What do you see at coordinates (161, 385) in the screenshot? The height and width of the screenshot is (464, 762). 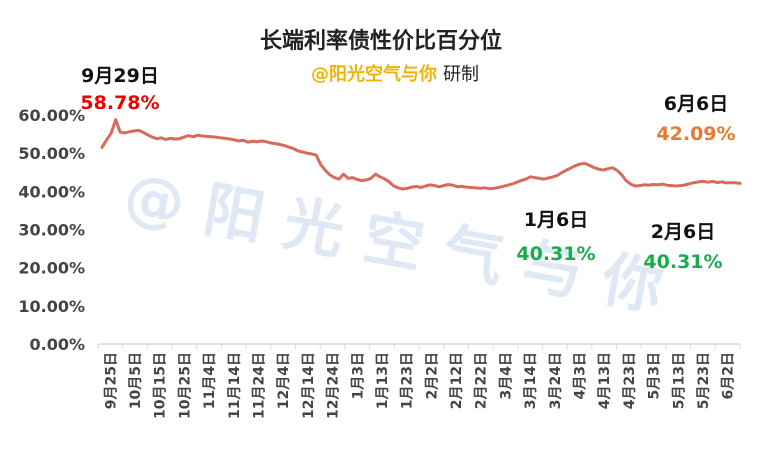 I see `x-tick-label: 10月15日` at bounding box center [161, 385].